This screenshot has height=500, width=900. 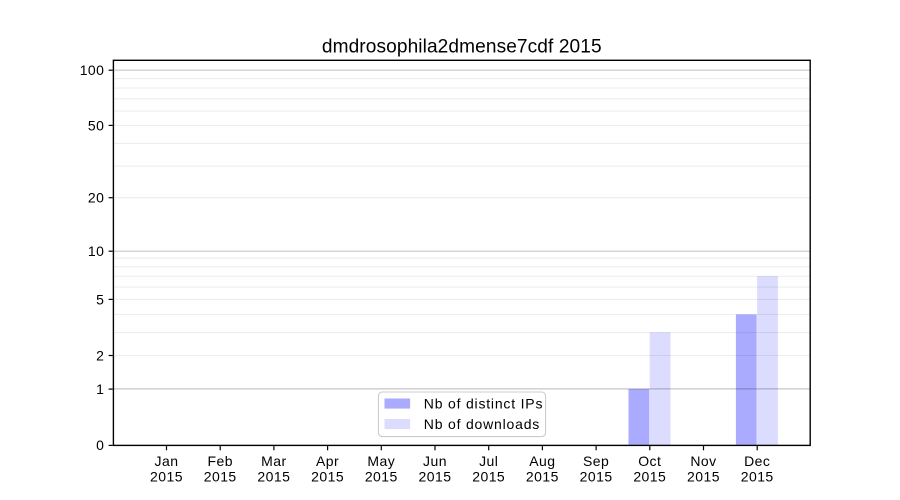 What do you see at coordinates (100, 299) in the screenshot?
I see `svg-text: 5` at bounding box center [100, 299].